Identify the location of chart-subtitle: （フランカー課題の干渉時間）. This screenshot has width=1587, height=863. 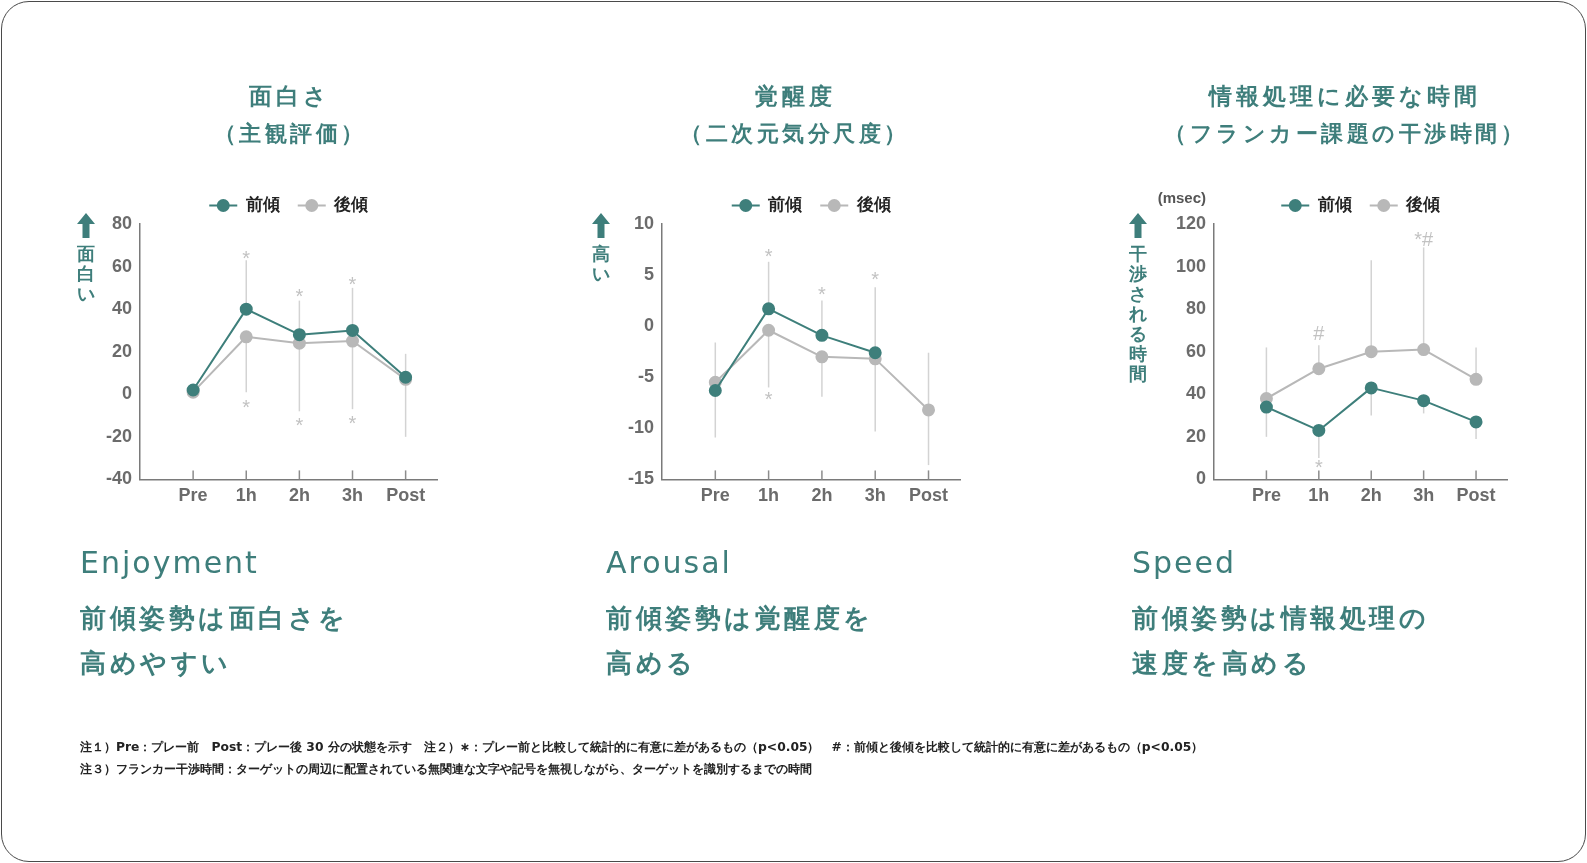
(1345, 134).